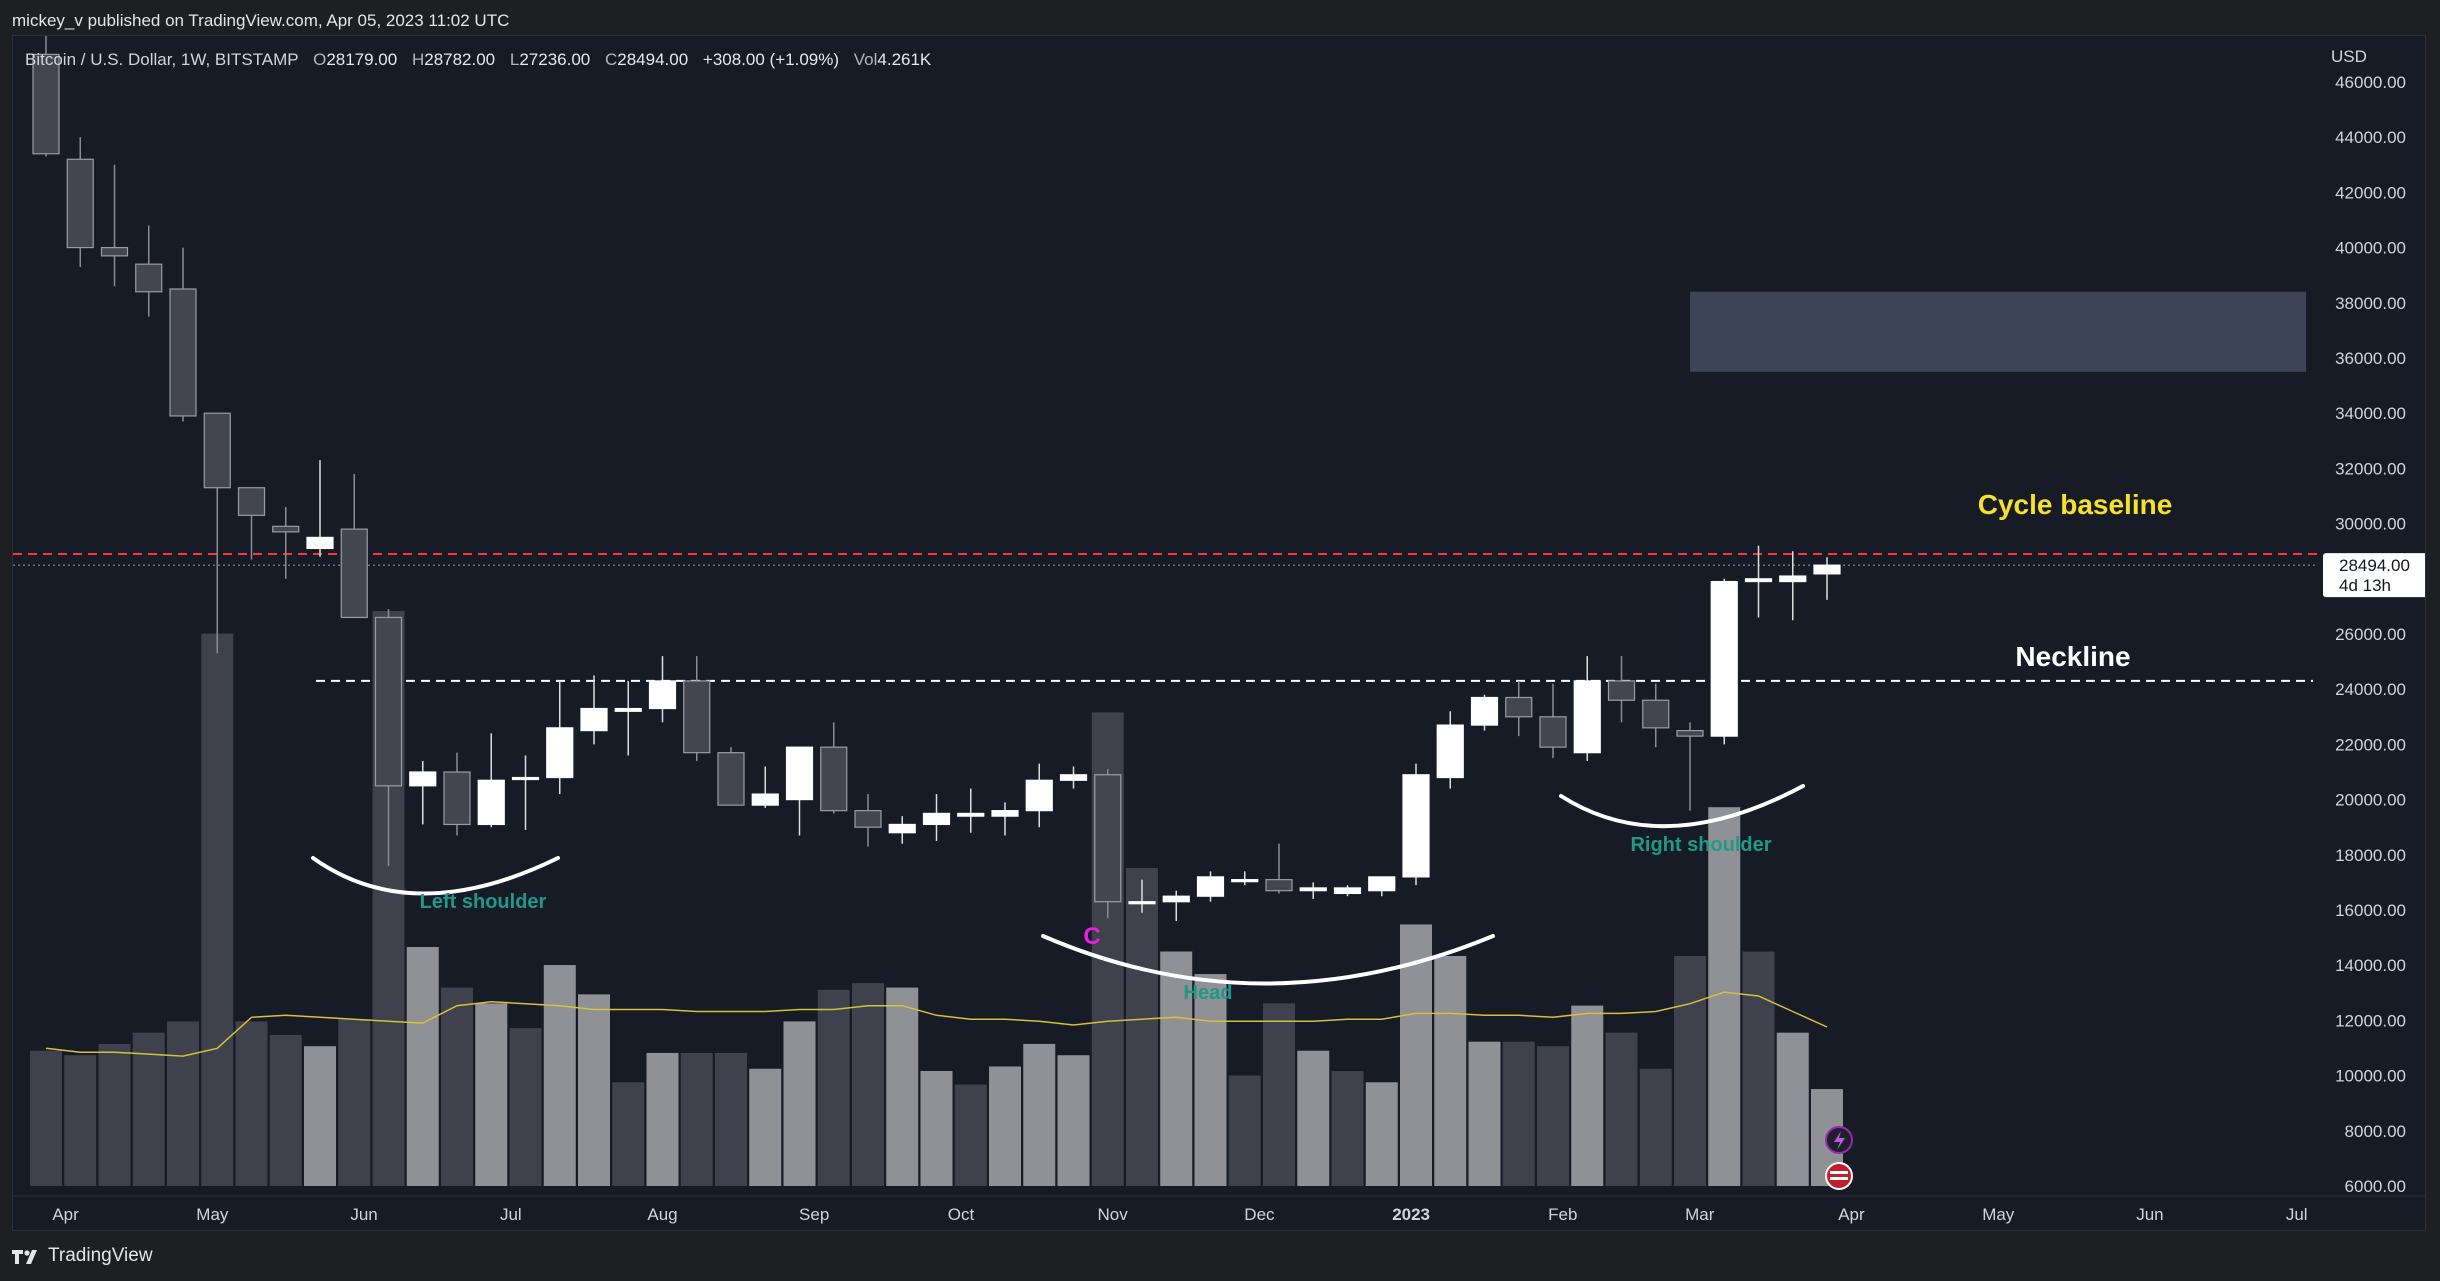  I want to click on high-label: H, so click(418, 59).